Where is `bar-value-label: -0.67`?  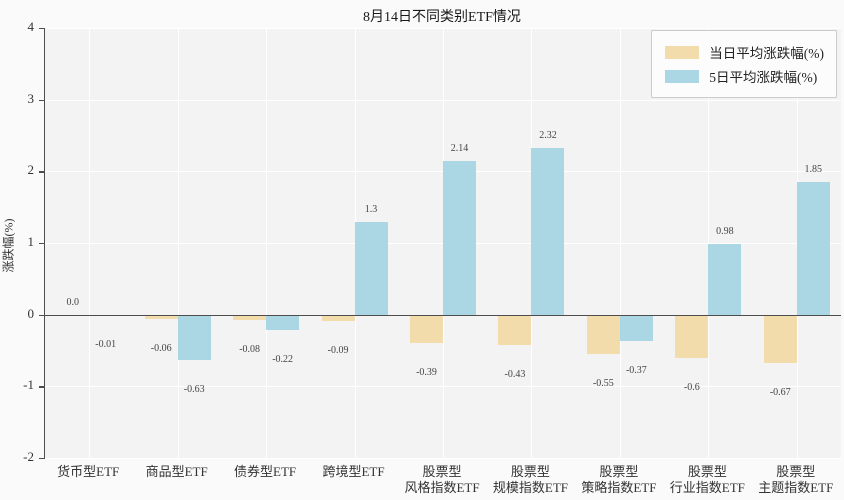
bar-value-label: -0.67 is located at coordinates (780, 392).